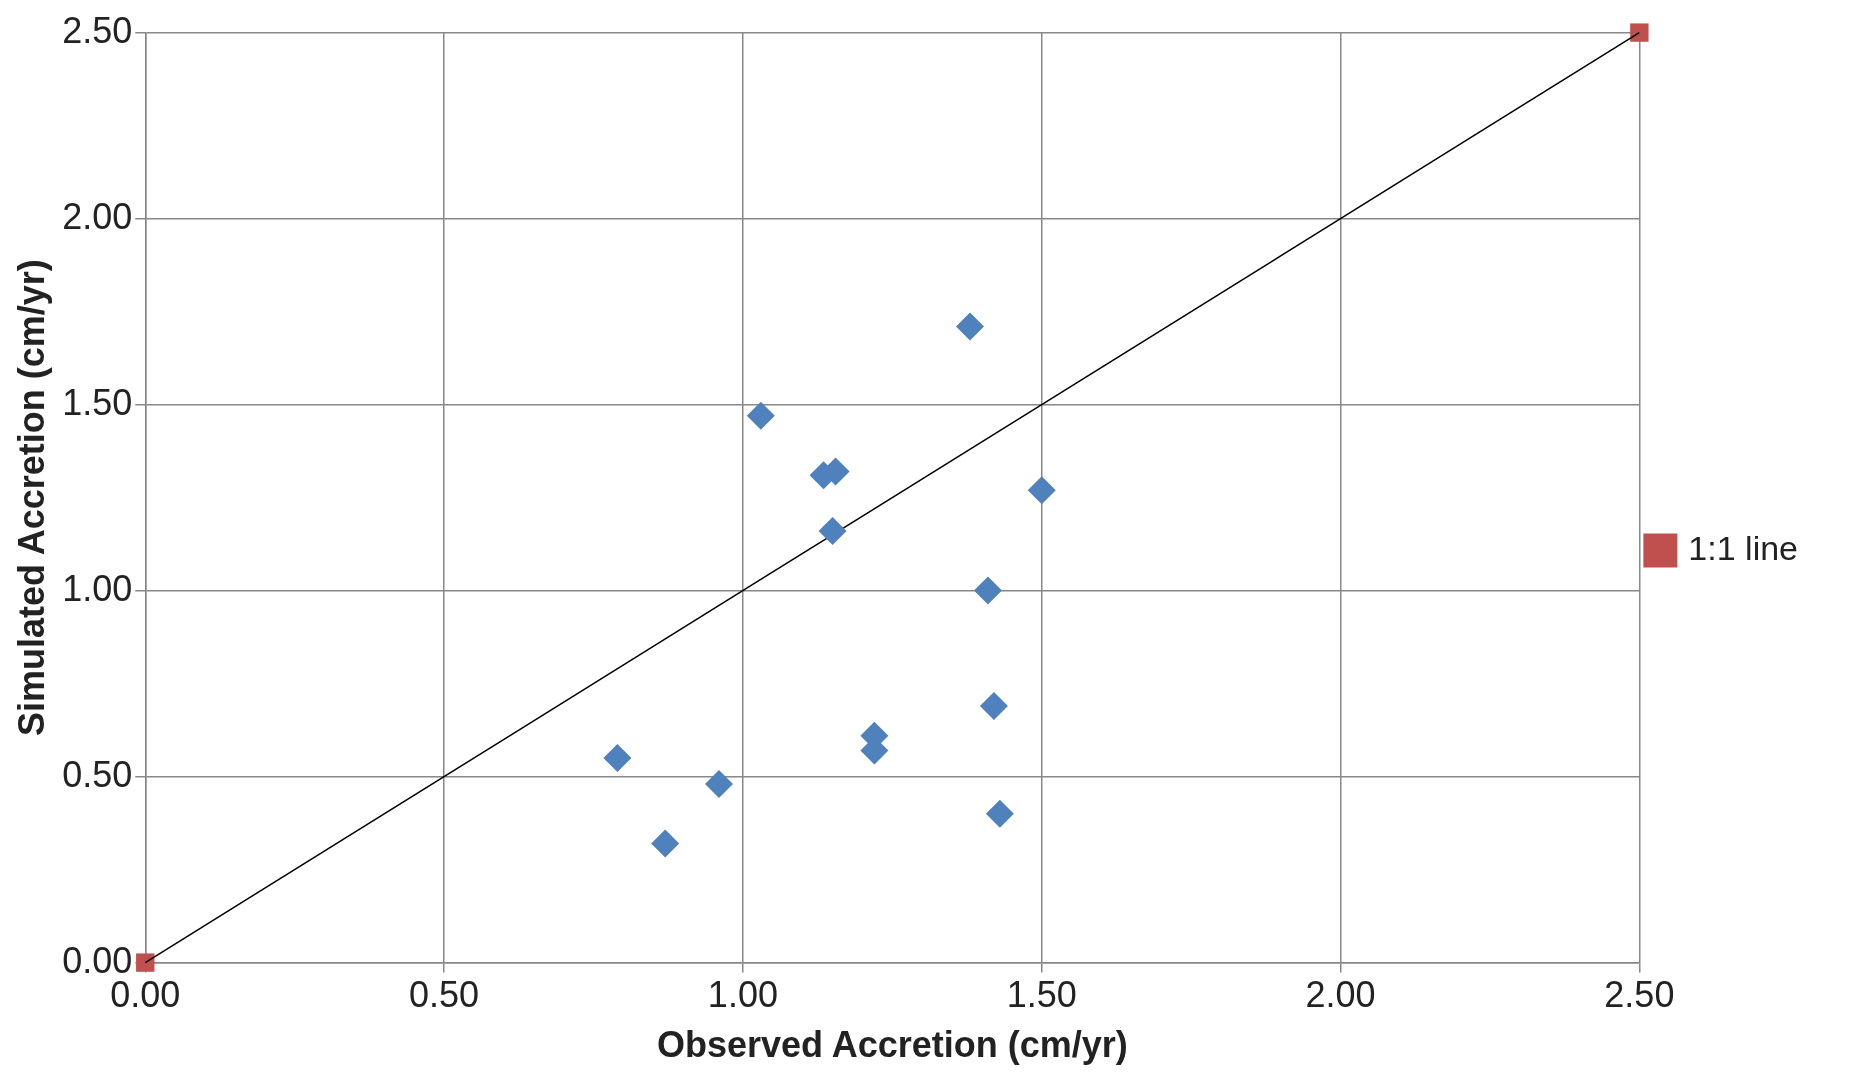  What do you see at coordinates (742, 995) in the screenshot?
I see `x-tick-label: 1.00` at bounding box center [742, 995].